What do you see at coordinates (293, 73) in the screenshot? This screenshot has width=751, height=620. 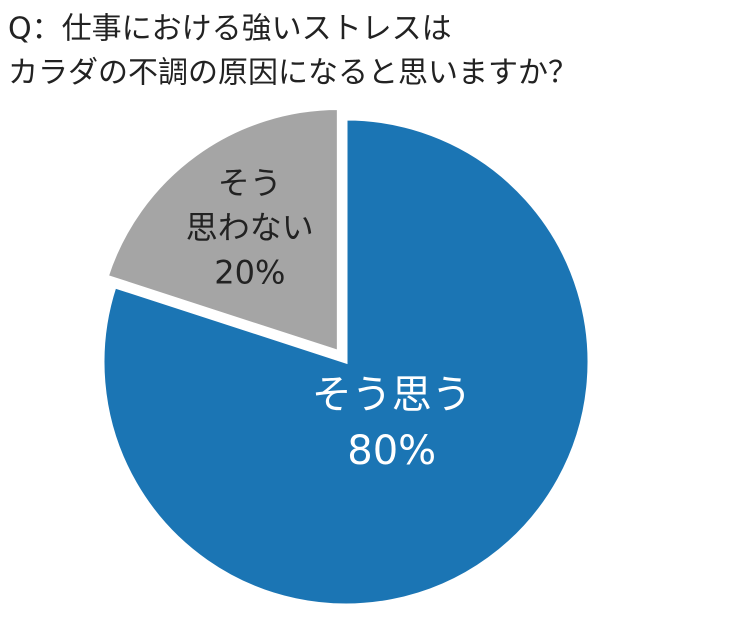 I see `chart-title: カラダの不調の原因になると思いますか？` at bounding box center [293, 73].